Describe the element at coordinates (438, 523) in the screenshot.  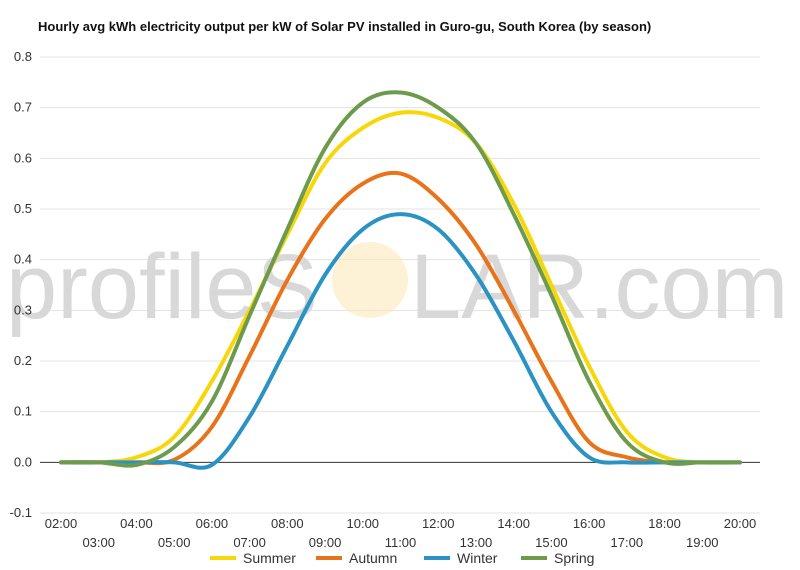
I see `x-tick-label: 12:00` at that location.